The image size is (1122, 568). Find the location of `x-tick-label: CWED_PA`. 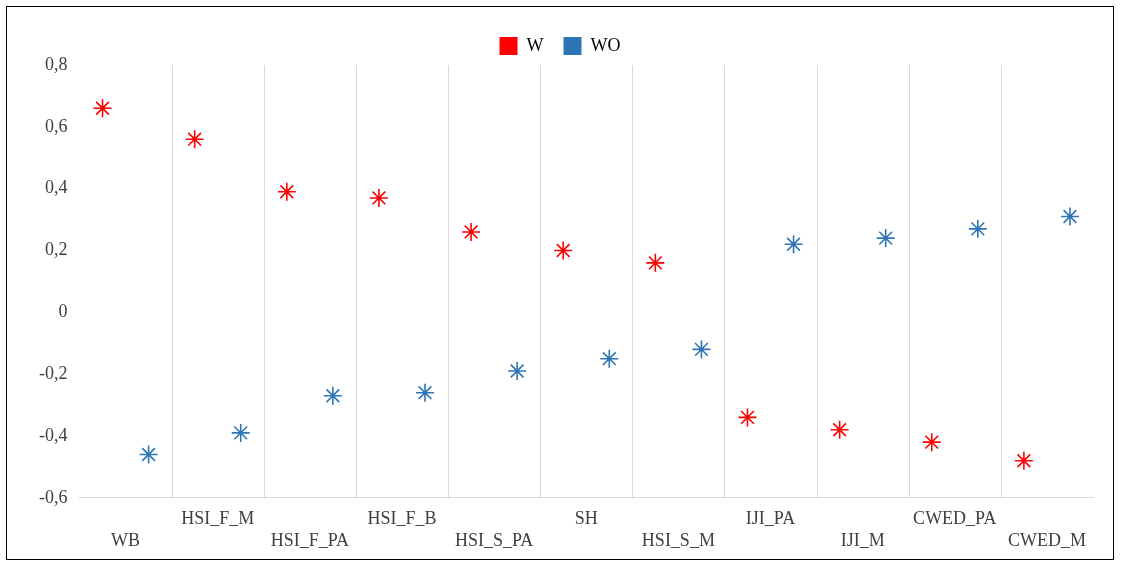

x-tick-label: CWED_PA is located at coordinates (955, 518).